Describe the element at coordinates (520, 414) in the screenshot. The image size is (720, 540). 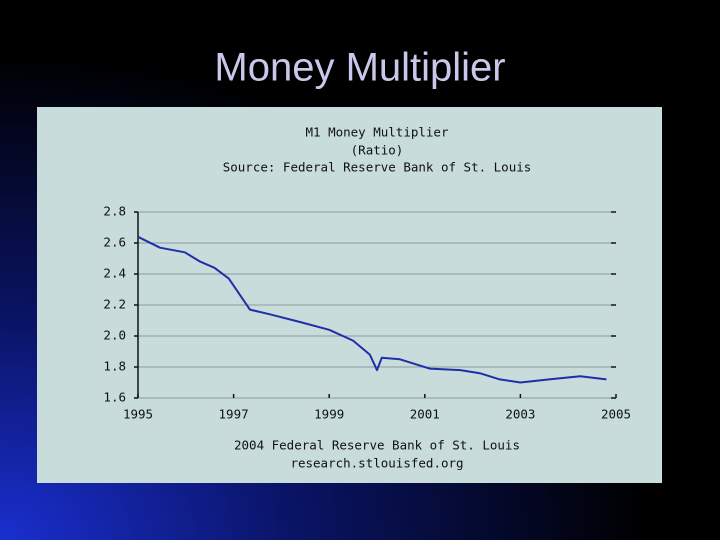
I see `x-tick-label: 2003` at that location.